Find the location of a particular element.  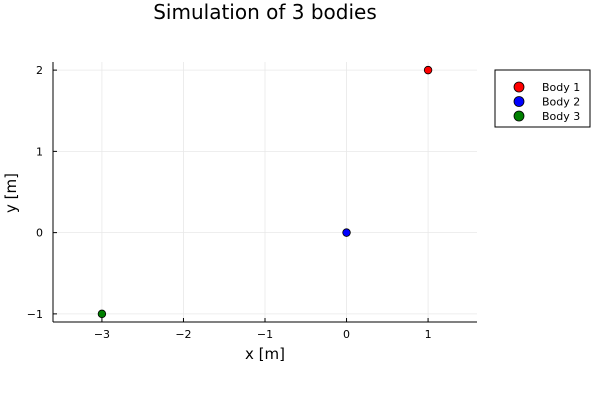

chart-title: Simulation of 3 bodies is located at coordinates (265, 12).